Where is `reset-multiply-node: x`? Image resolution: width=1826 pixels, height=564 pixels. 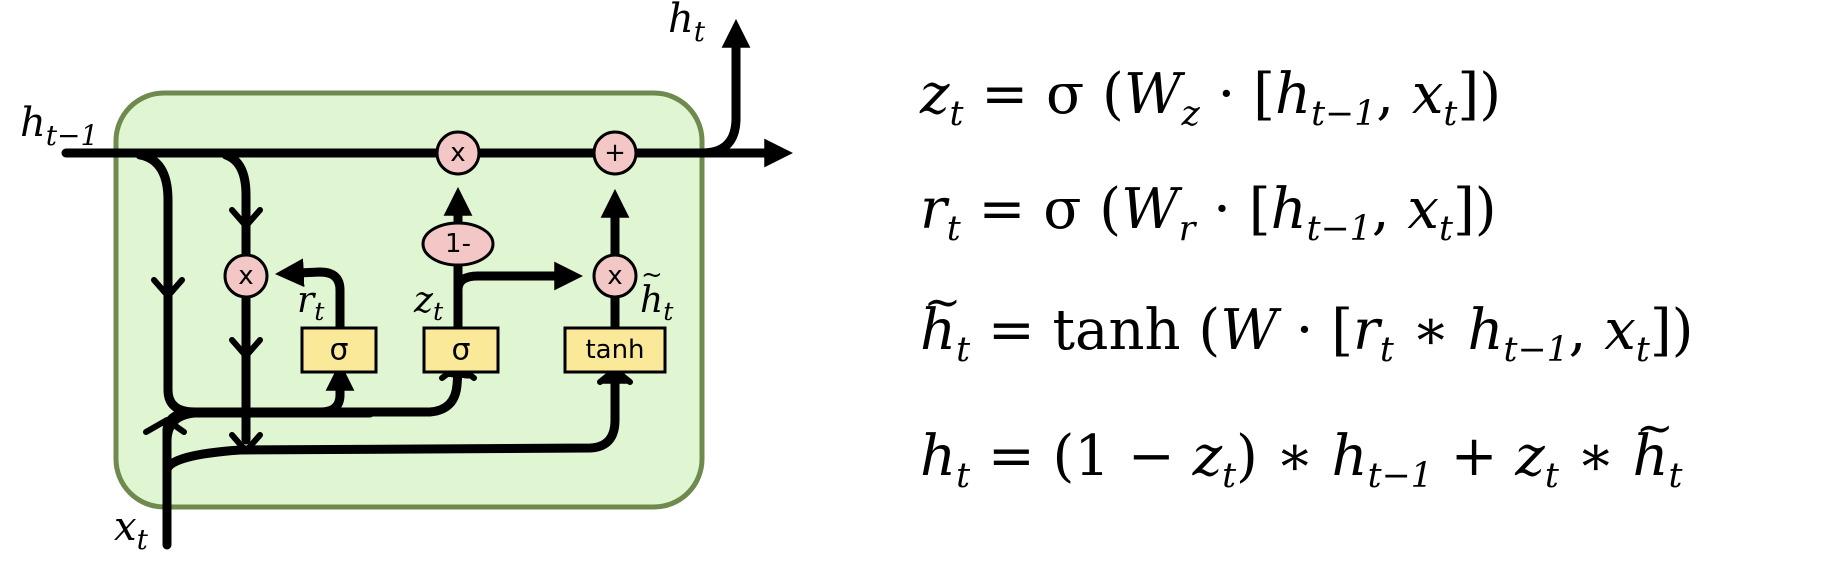
reset-multiply-node: x is located at coordinates (246, 276).